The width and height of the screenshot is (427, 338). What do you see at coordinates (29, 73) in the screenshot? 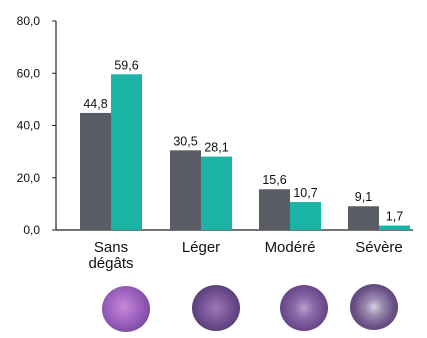
I see `y-tick-label: 60,0` at bounding box center [29, 73].